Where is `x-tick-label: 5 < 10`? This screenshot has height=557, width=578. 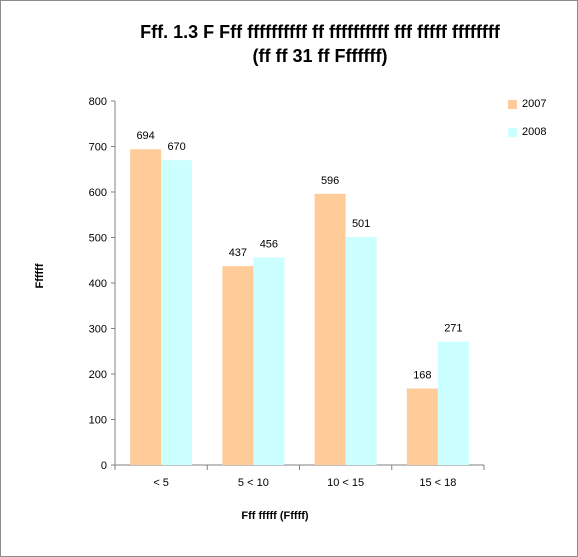
x-tick-label: 5 < 10 is located at coordinates (253, 483).